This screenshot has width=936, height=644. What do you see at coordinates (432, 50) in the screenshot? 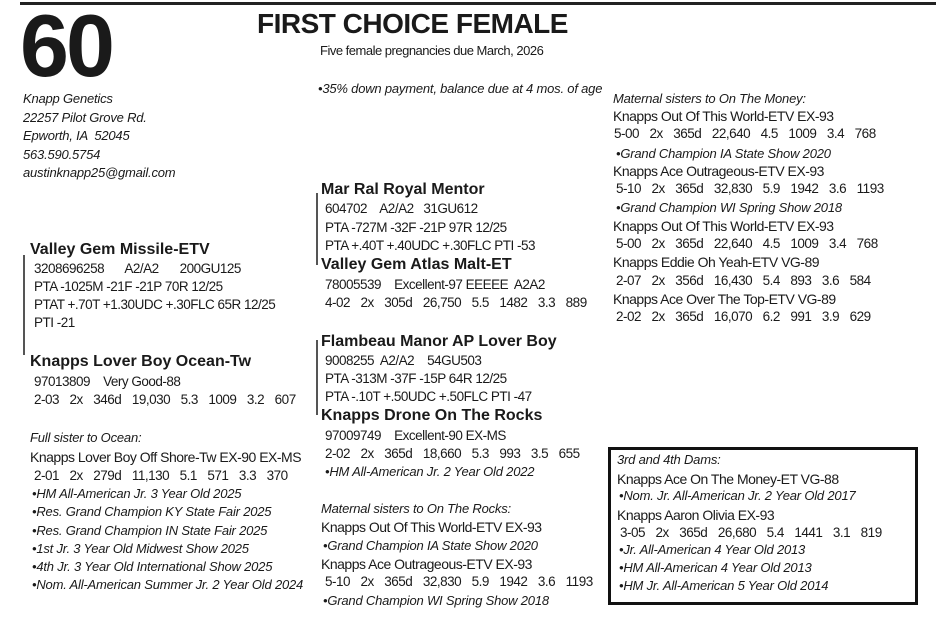
I see `subtitle: Five female pregnancies due March, 2026` at bounding box center [432, 50].